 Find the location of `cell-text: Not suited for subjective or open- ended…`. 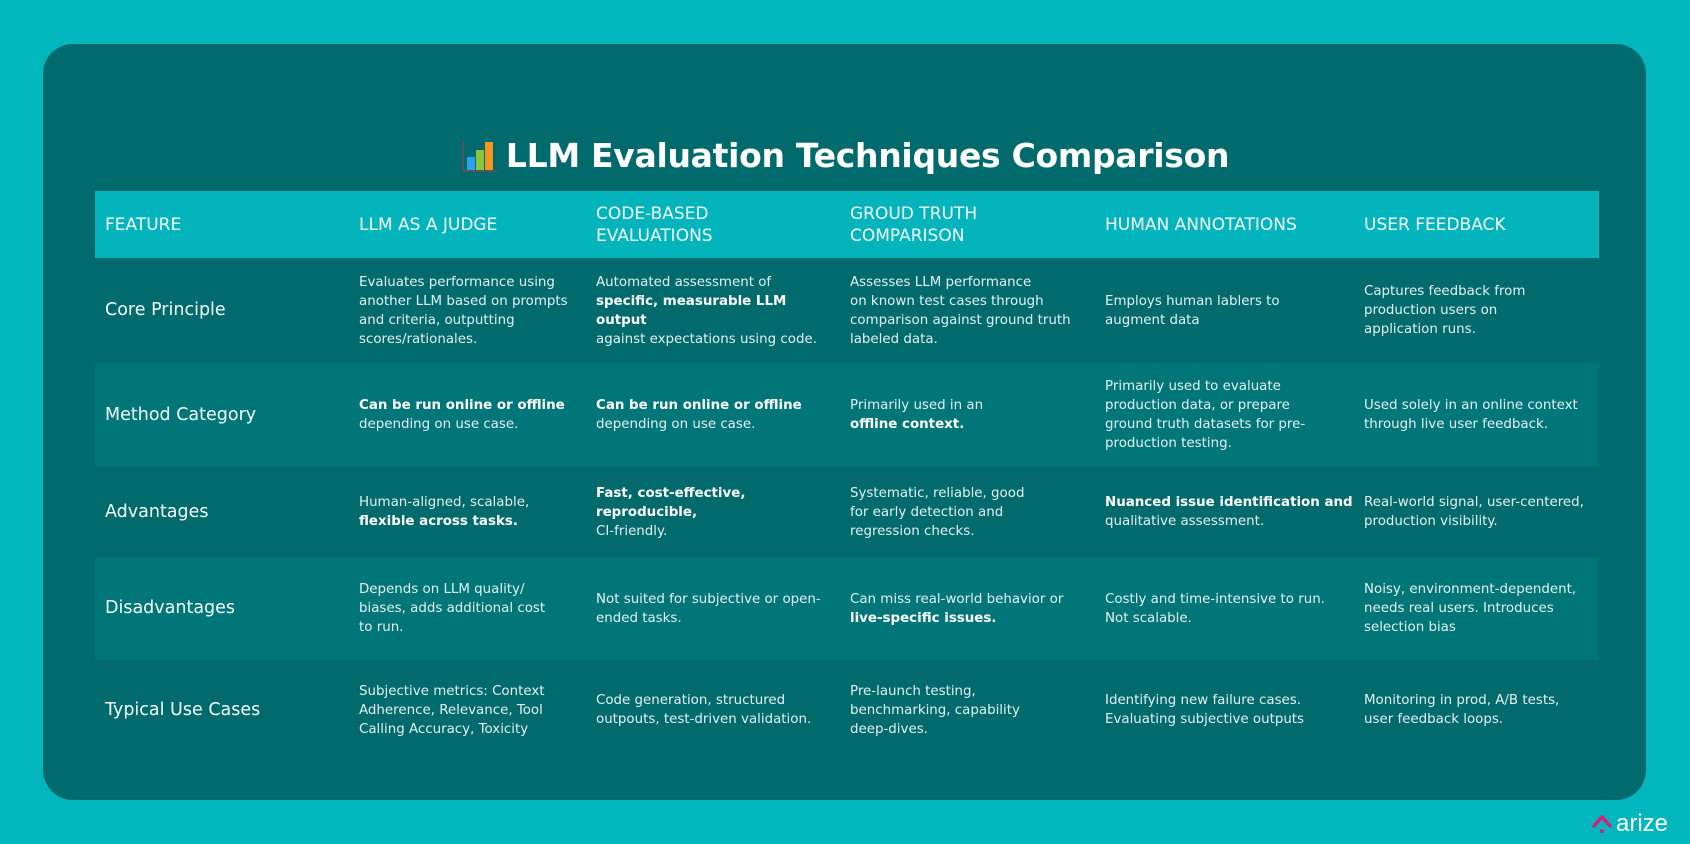

cell-text: Not suited for subjective or open- ended… is located at coordinates (708, 608).